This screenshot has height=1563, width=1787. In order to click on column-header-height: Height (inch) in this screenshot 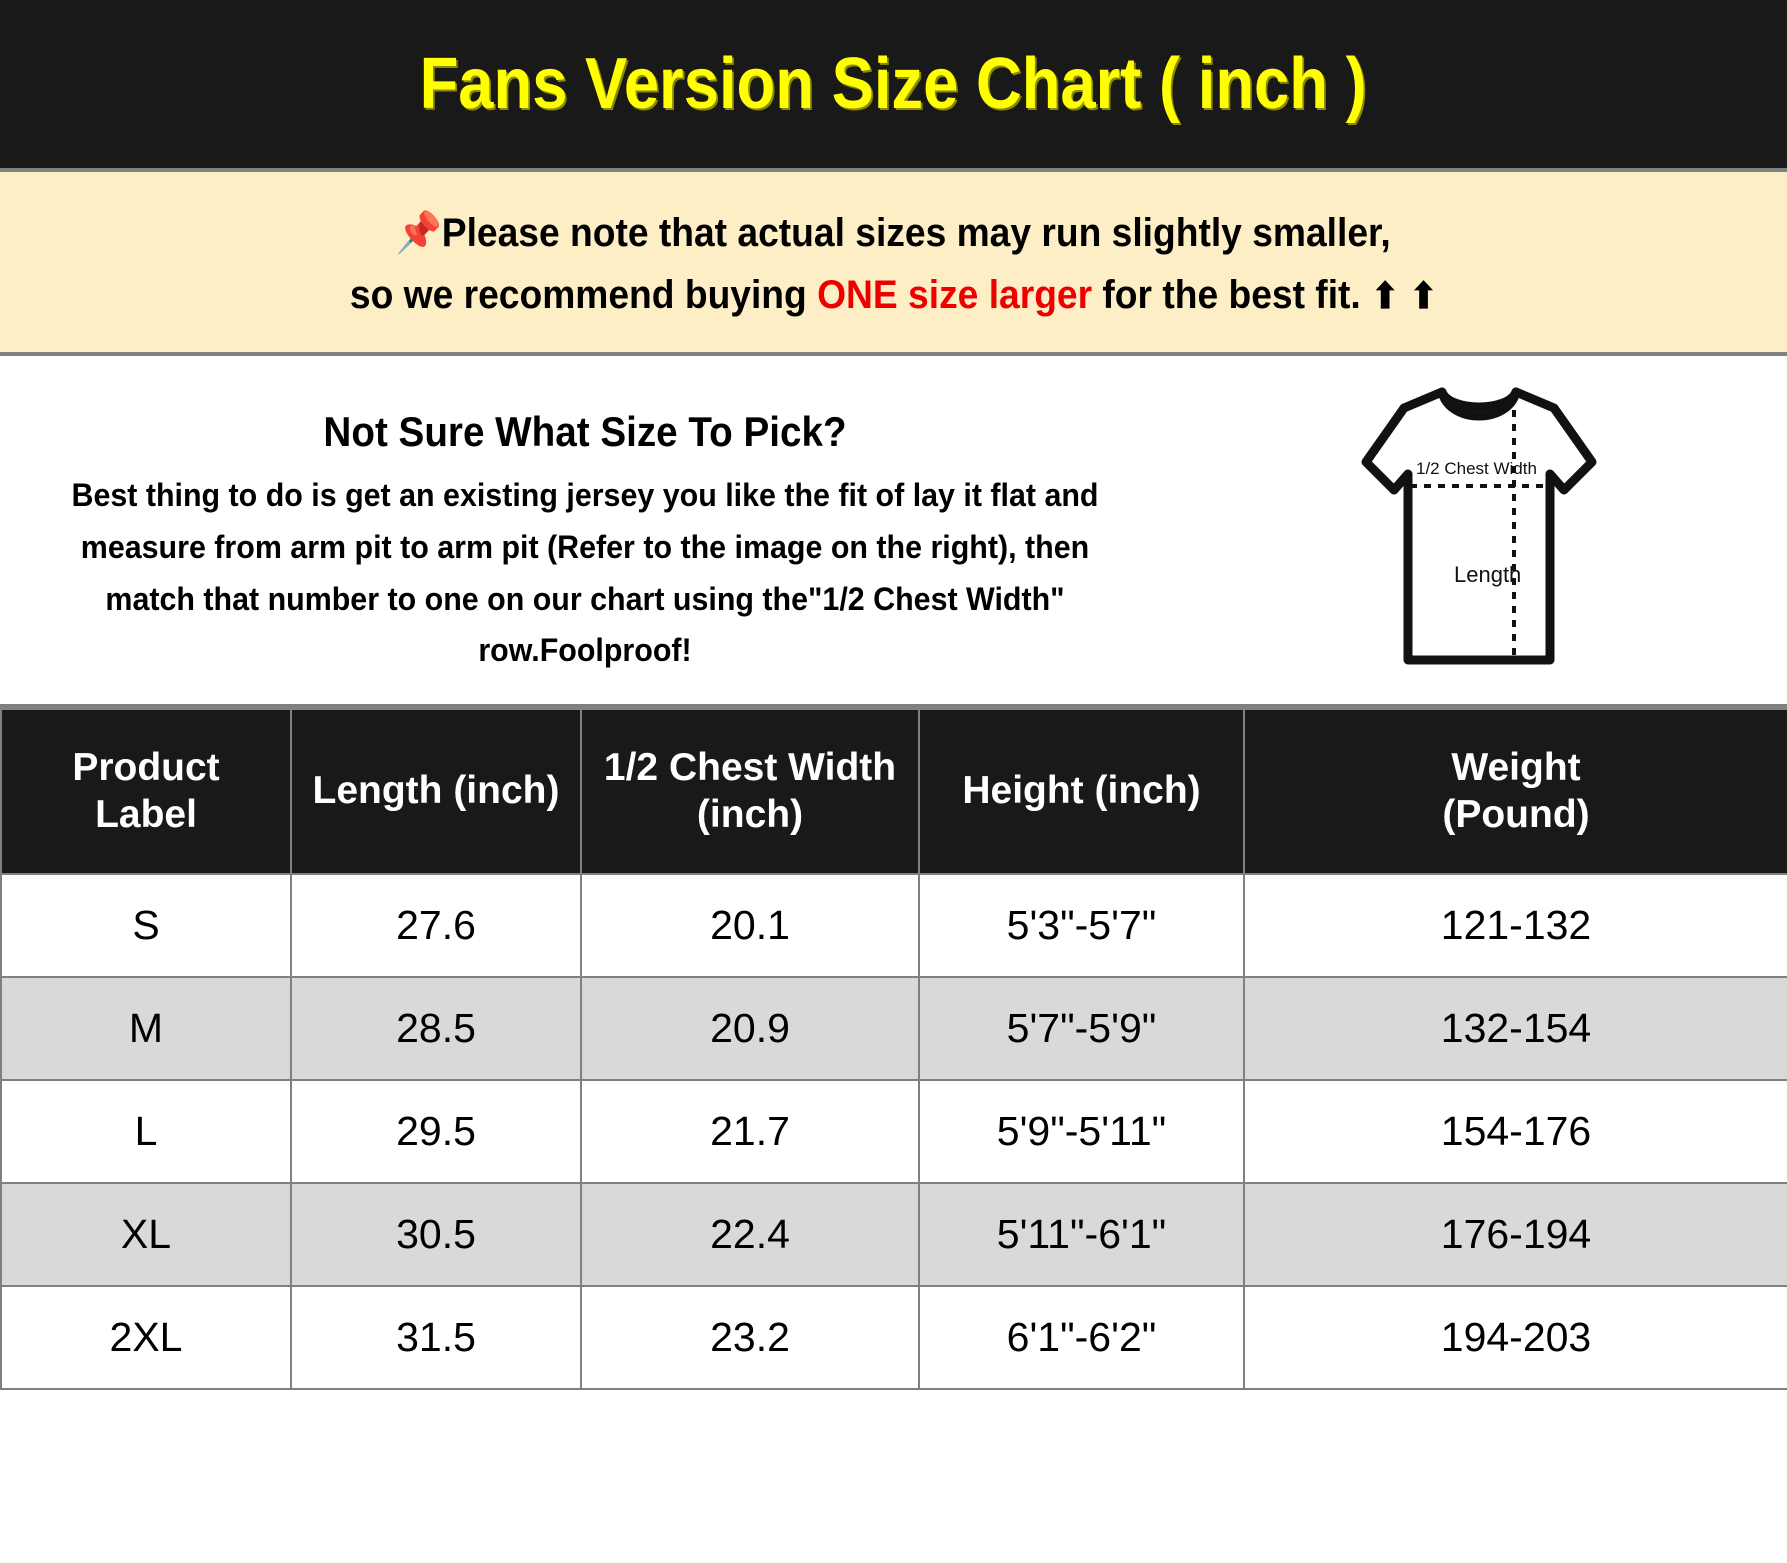, I will do `click(1081, 791)`.